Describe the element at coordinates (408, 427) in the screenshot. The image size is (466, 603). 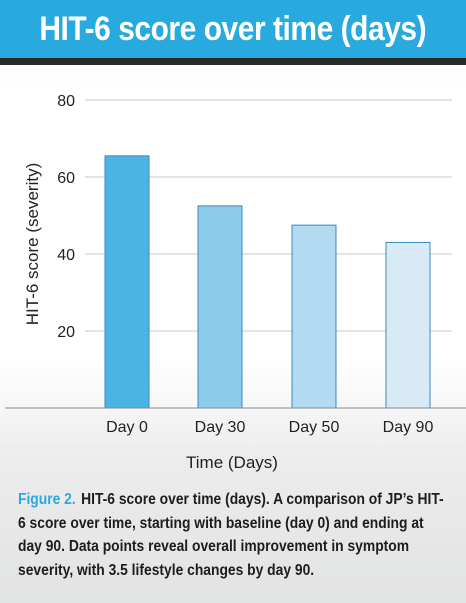
I see `x-tick-label: Day 90` at that location.